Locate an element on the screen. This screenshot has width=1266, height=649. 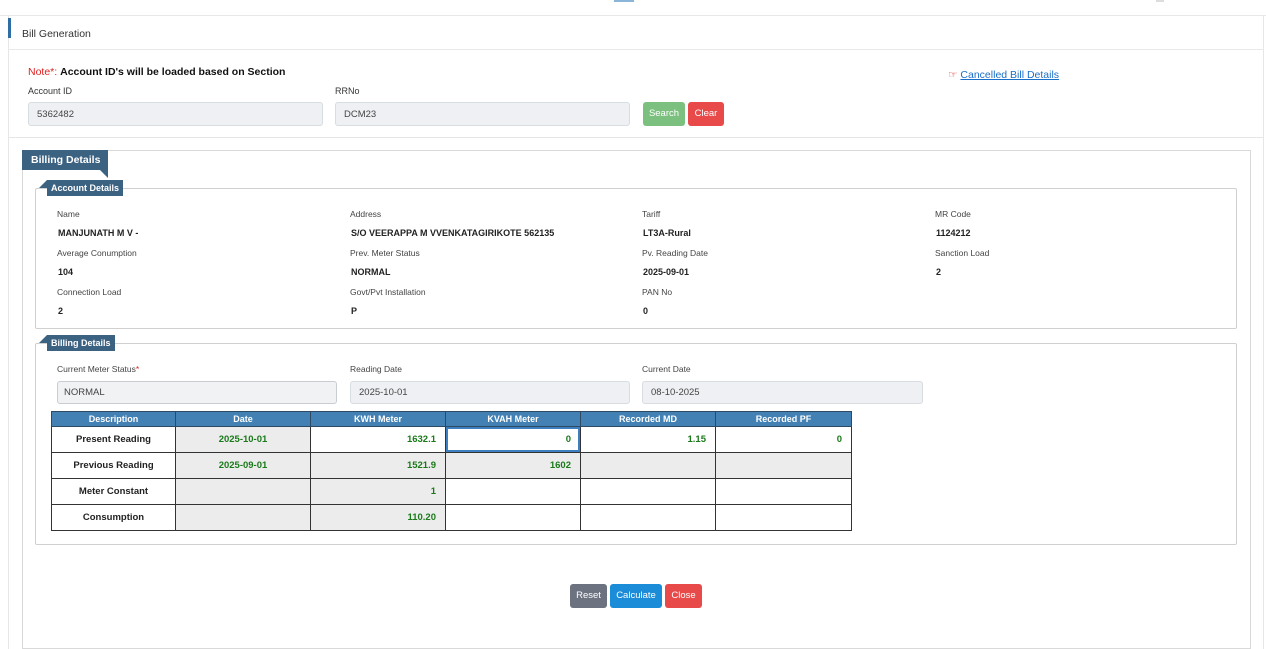
table-row: Previous Reading 2025-09-01 1521.9 1602 is located at coordinates (451, 465).